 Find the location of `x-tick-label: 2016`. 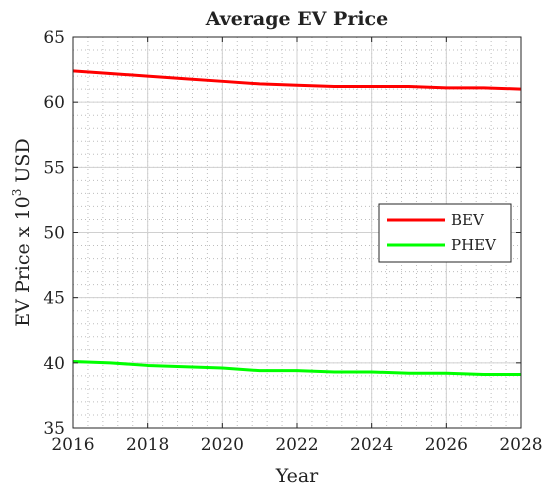

x-tick-label: 2016 is located at coordinates (72, 445).